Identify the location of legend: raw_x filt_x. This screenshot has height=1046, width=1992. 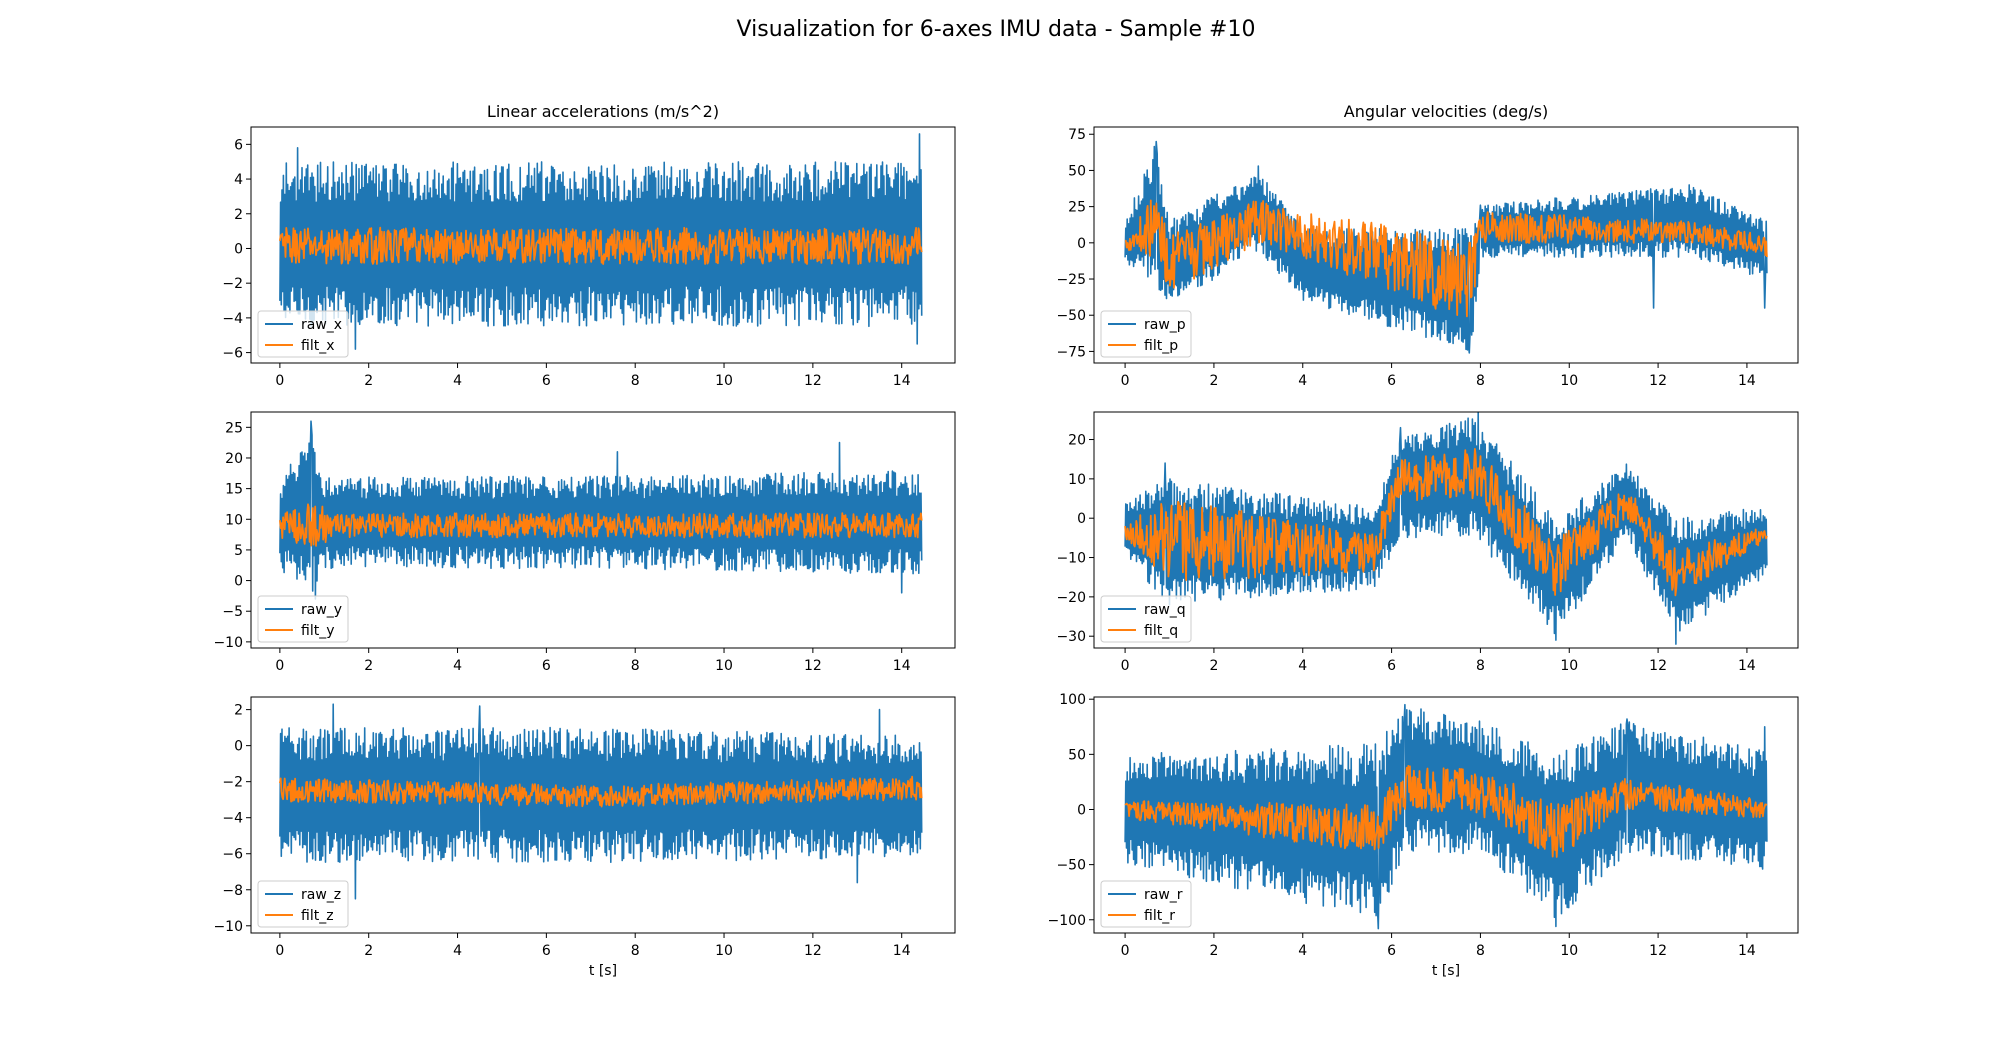
(303, 334).